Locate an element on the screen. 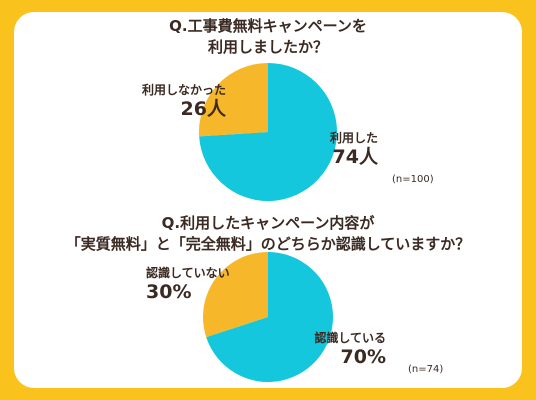 This screenshot has height=400, width=536. chart2-label-aware-value: 70% is located at coordinates (363, 357).